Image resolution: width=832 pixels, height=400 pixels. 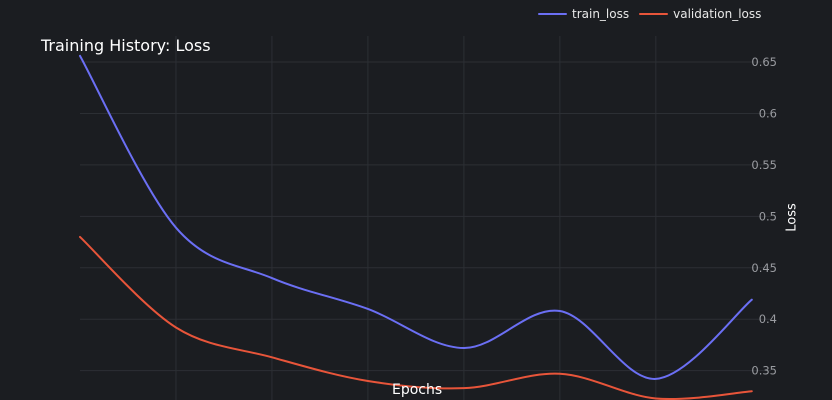 What do you see at coordinates (552, 14) in the screenshot?
I see `legend-swatch-train-loss` at bounding box center [552, 14].